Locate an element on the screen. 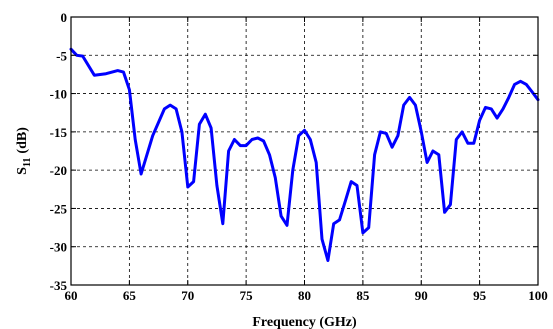 The width and height of the screenshot is (553, 329). y-tick-label: -20 is located at coordinates (58, 170).